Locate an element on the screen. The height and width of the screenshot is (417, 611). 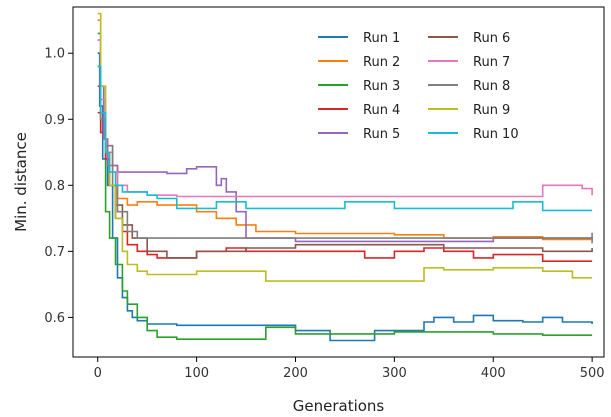
legend-label-run-2: Run 2 is located at coordinates (381, 62).